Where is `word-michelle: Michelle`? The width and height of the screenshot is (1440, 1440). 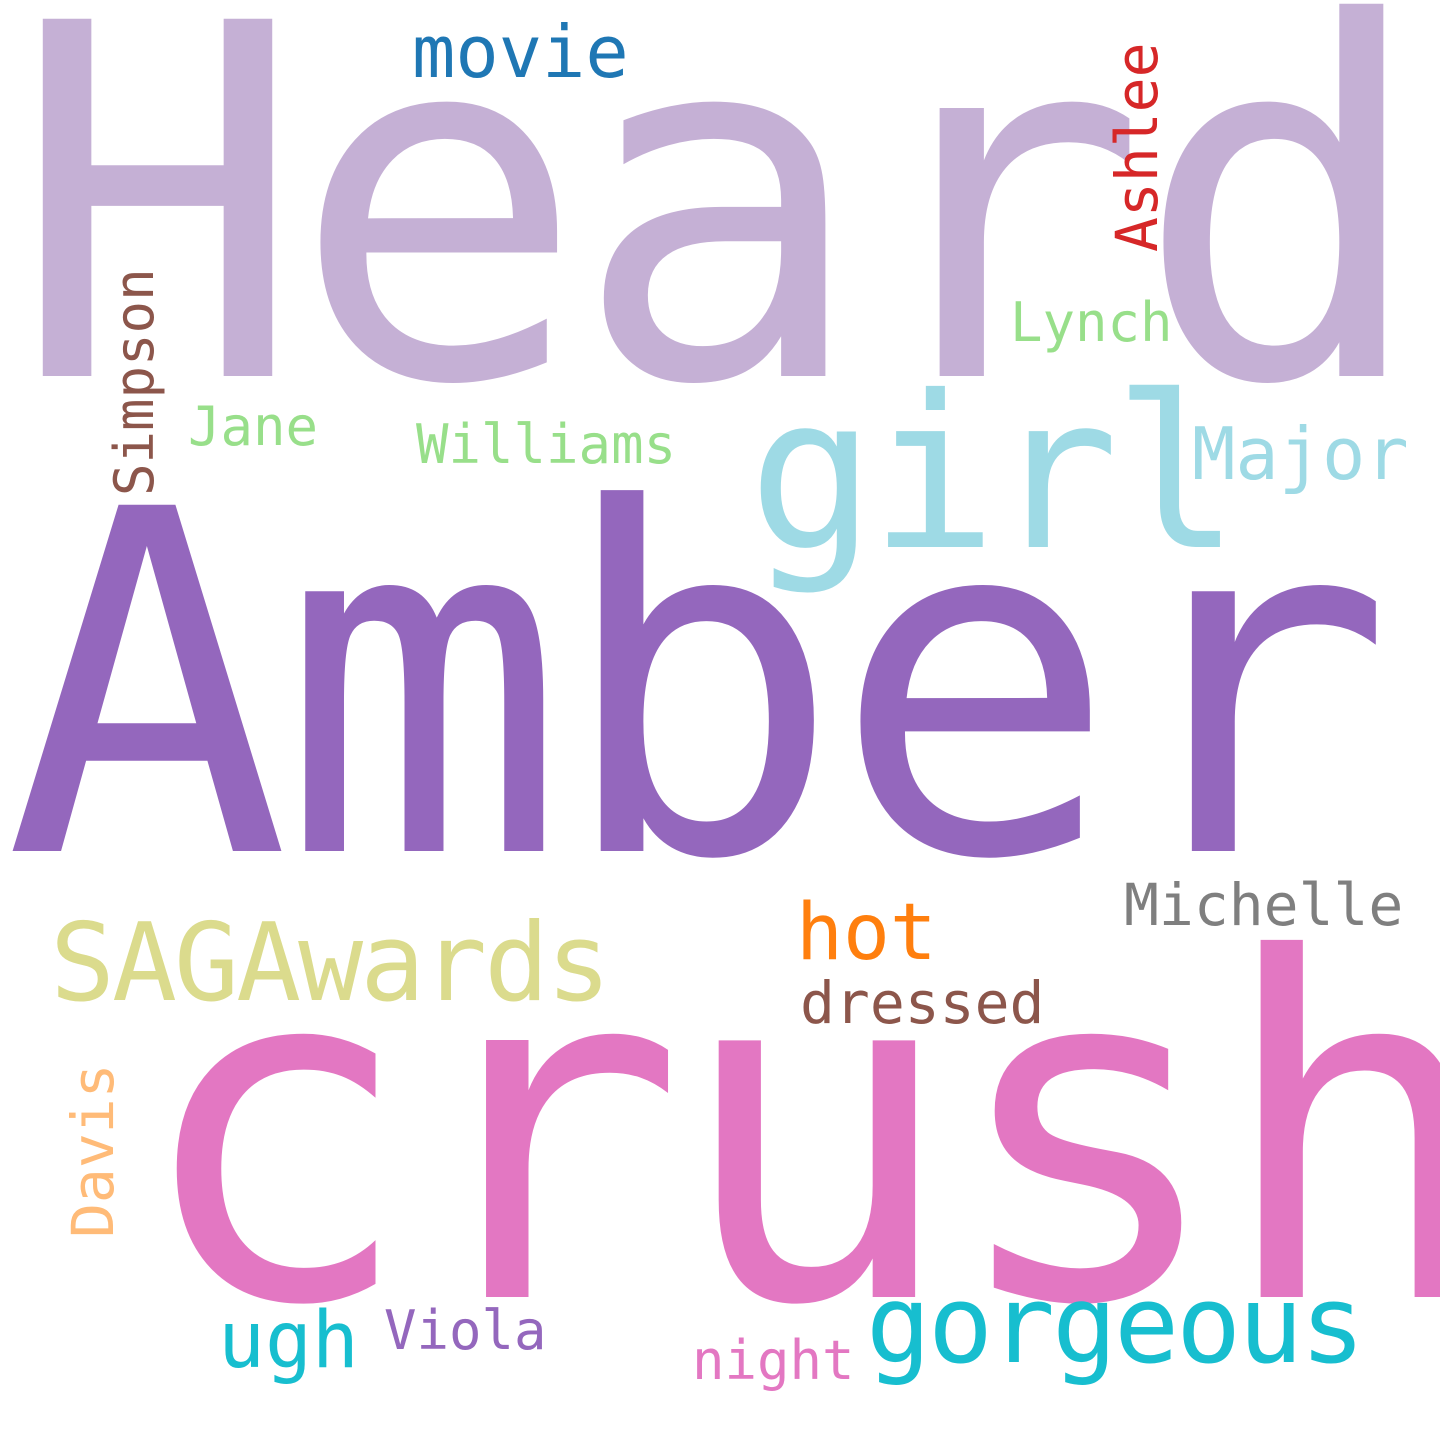
word-michelle: Michelle is located at coordinates (1264, 905).